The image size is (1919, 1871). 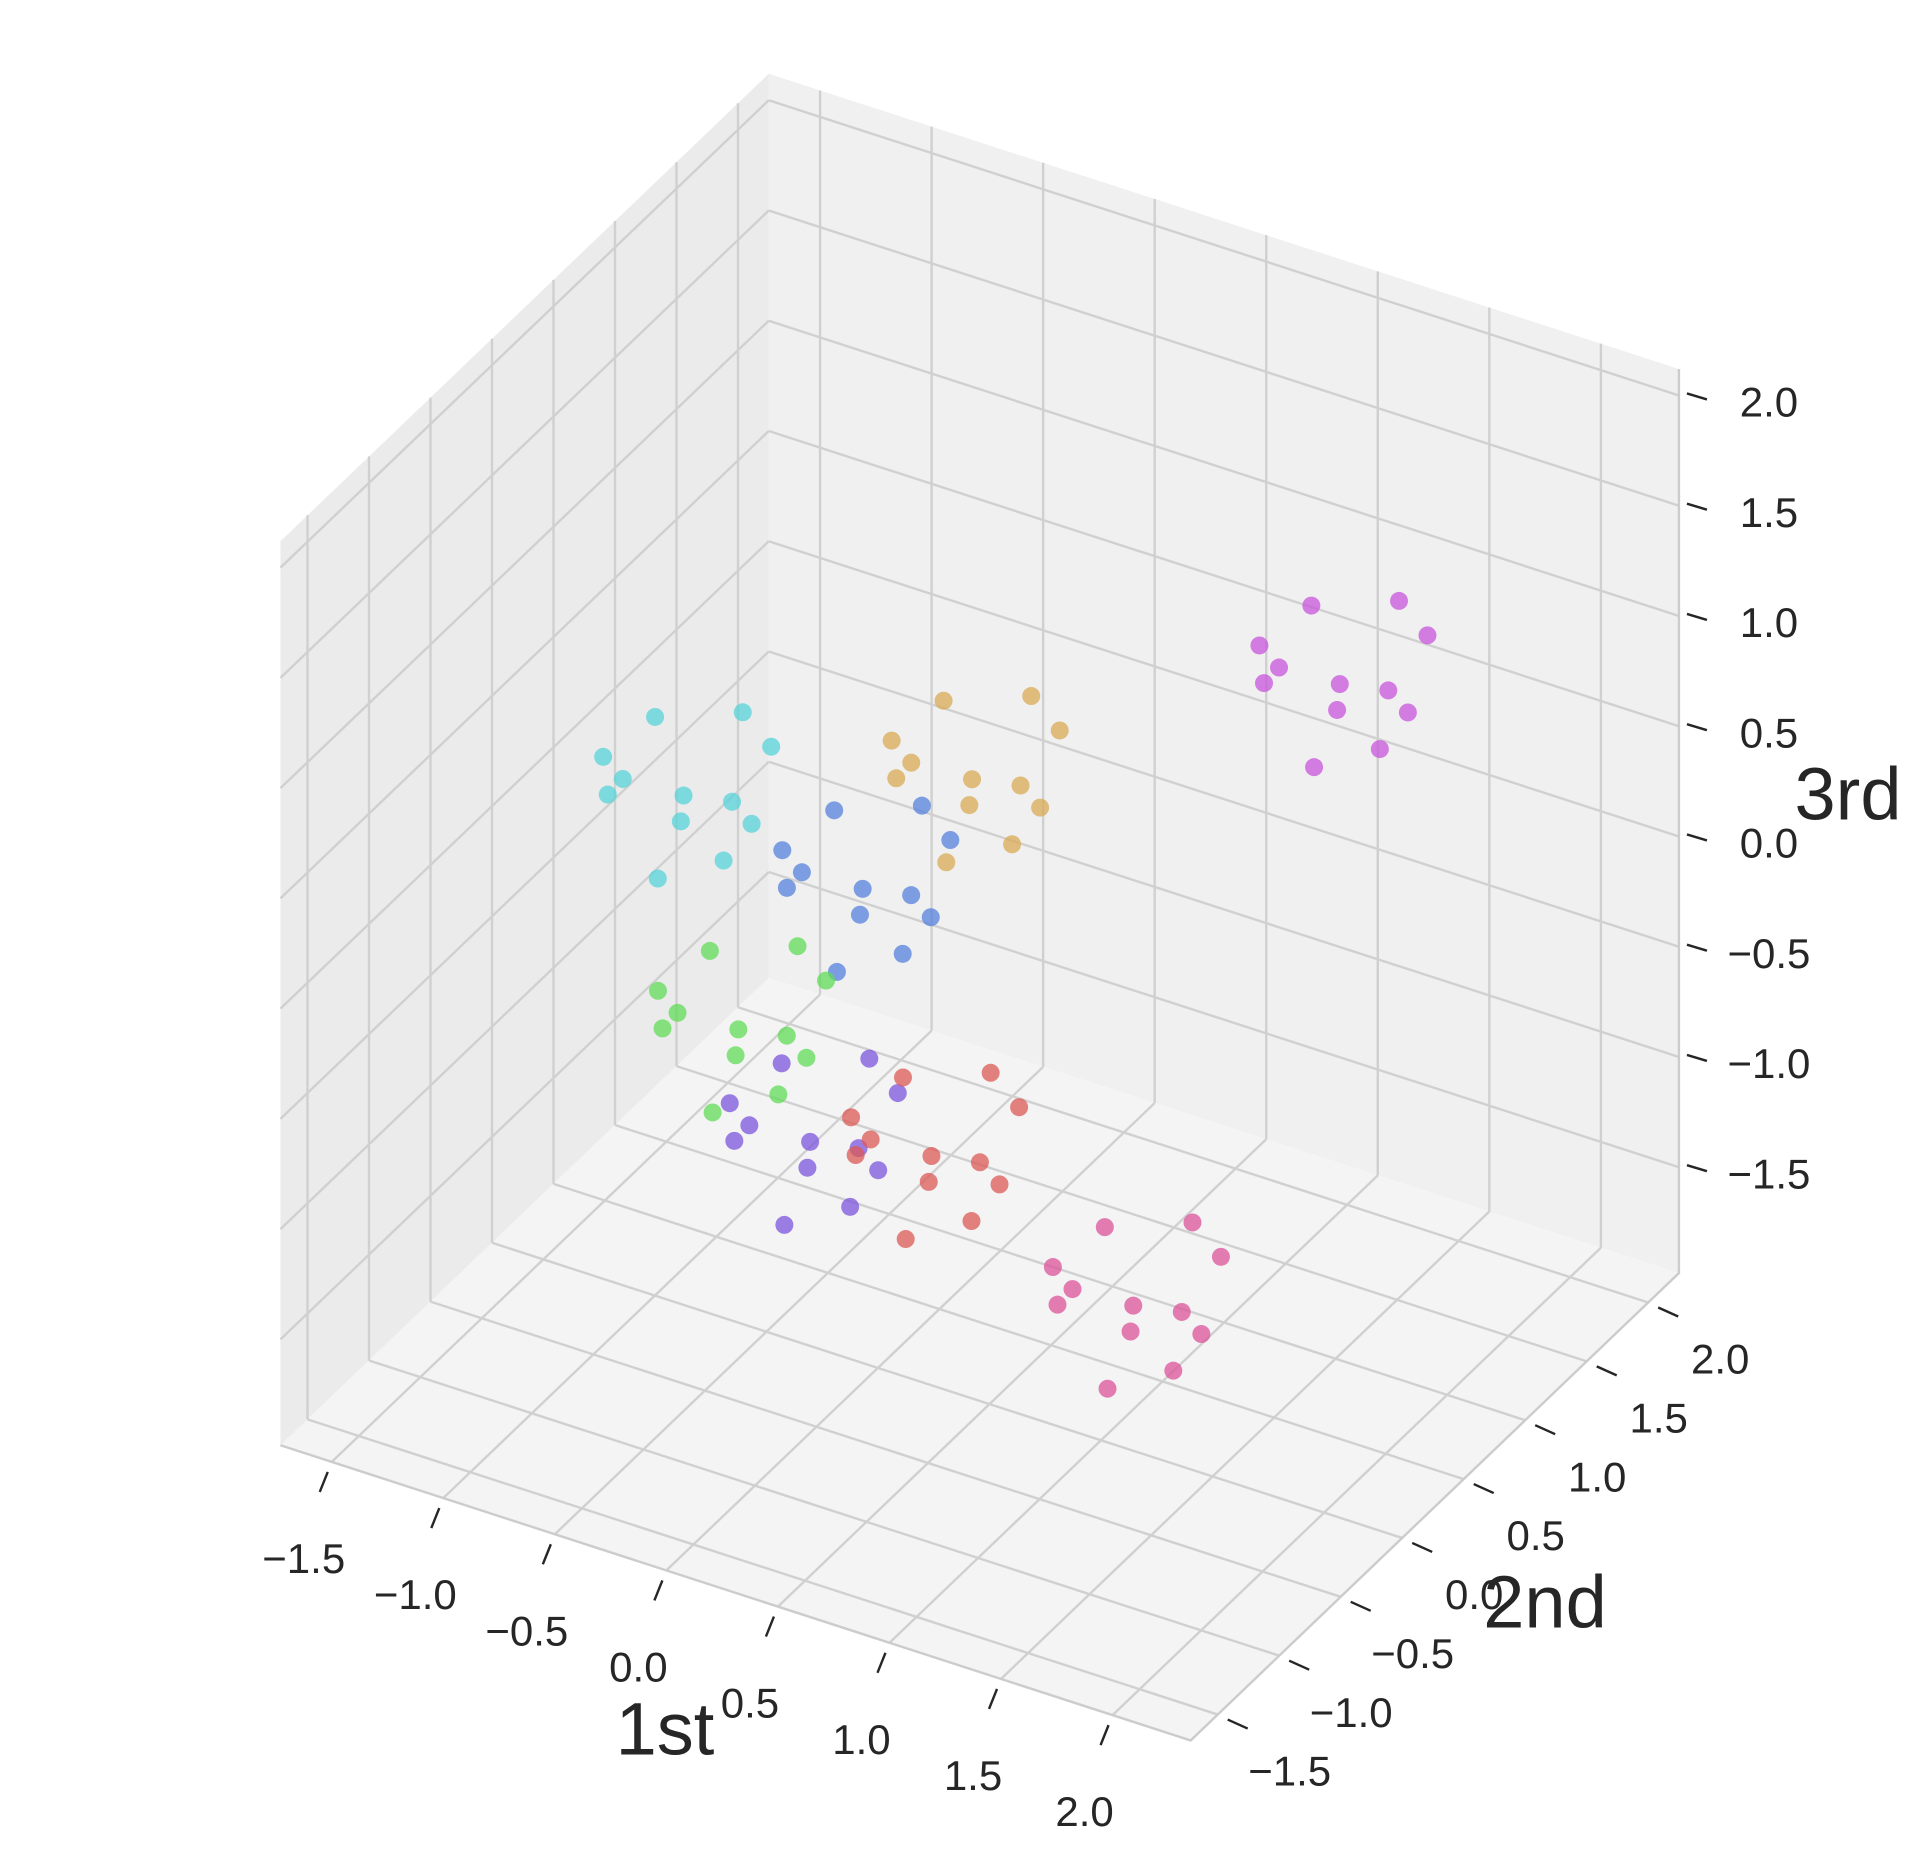 What do you see at coordinates (1659, 1417) in the screenshot?
I see `y-tick-label: 1.5` at bounding box center [1659, 1417].